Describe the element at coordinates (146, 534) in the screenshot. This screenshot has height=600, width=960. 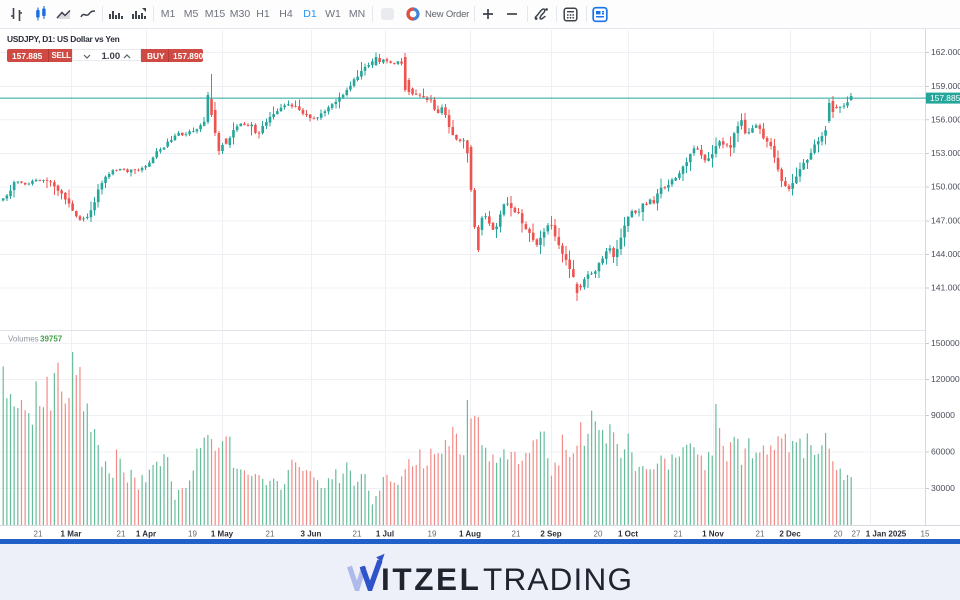
I see `svg-text: 1 Apr` at that location.